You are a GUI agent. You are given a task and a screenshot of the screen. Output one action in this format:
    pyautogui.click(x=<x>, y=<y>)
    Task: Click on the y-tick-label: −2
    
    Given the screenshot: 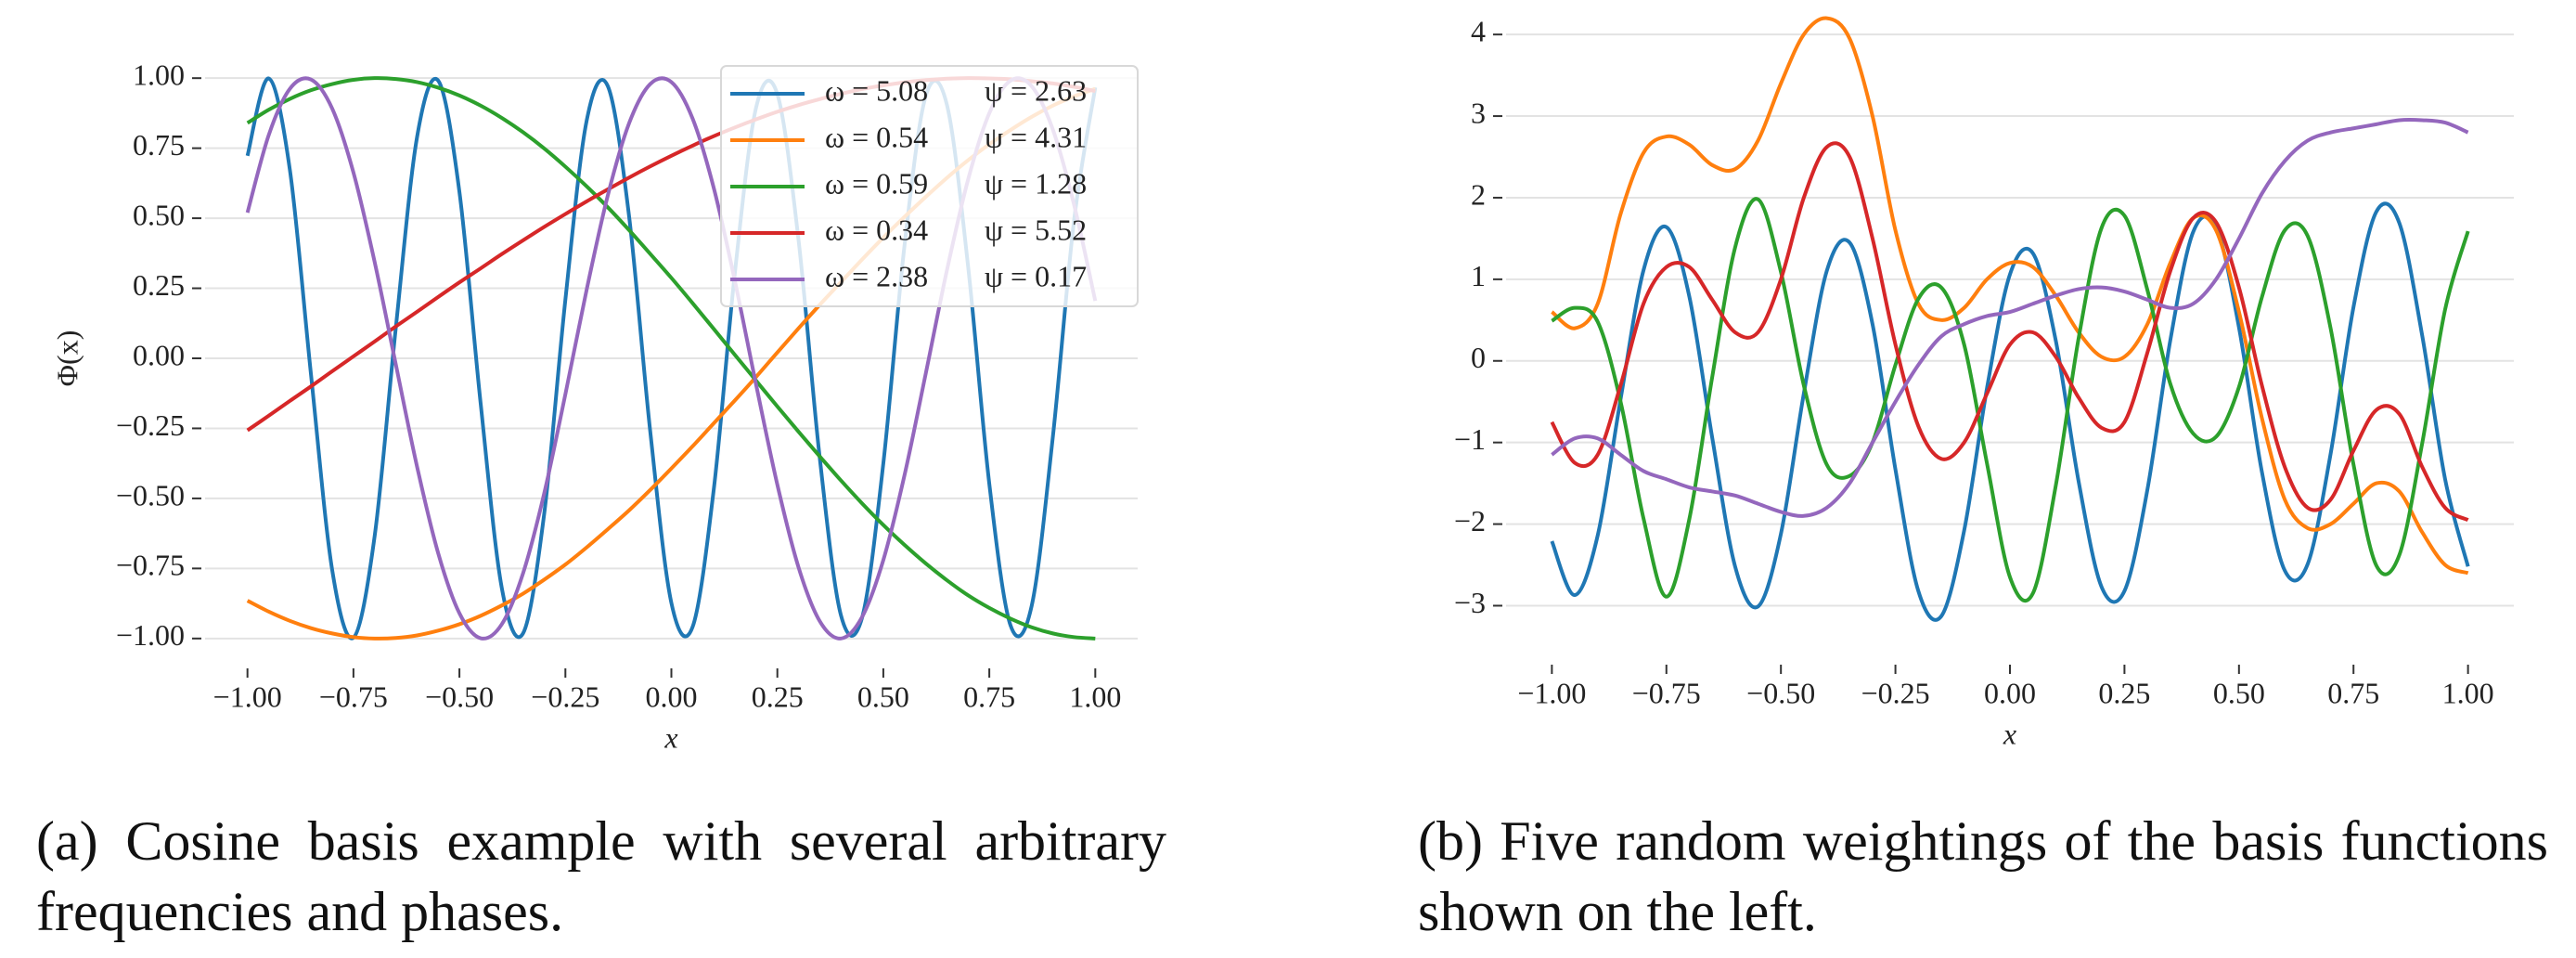 What is the action you would take?
    pyautogui.click(x=1470, y=521)
    